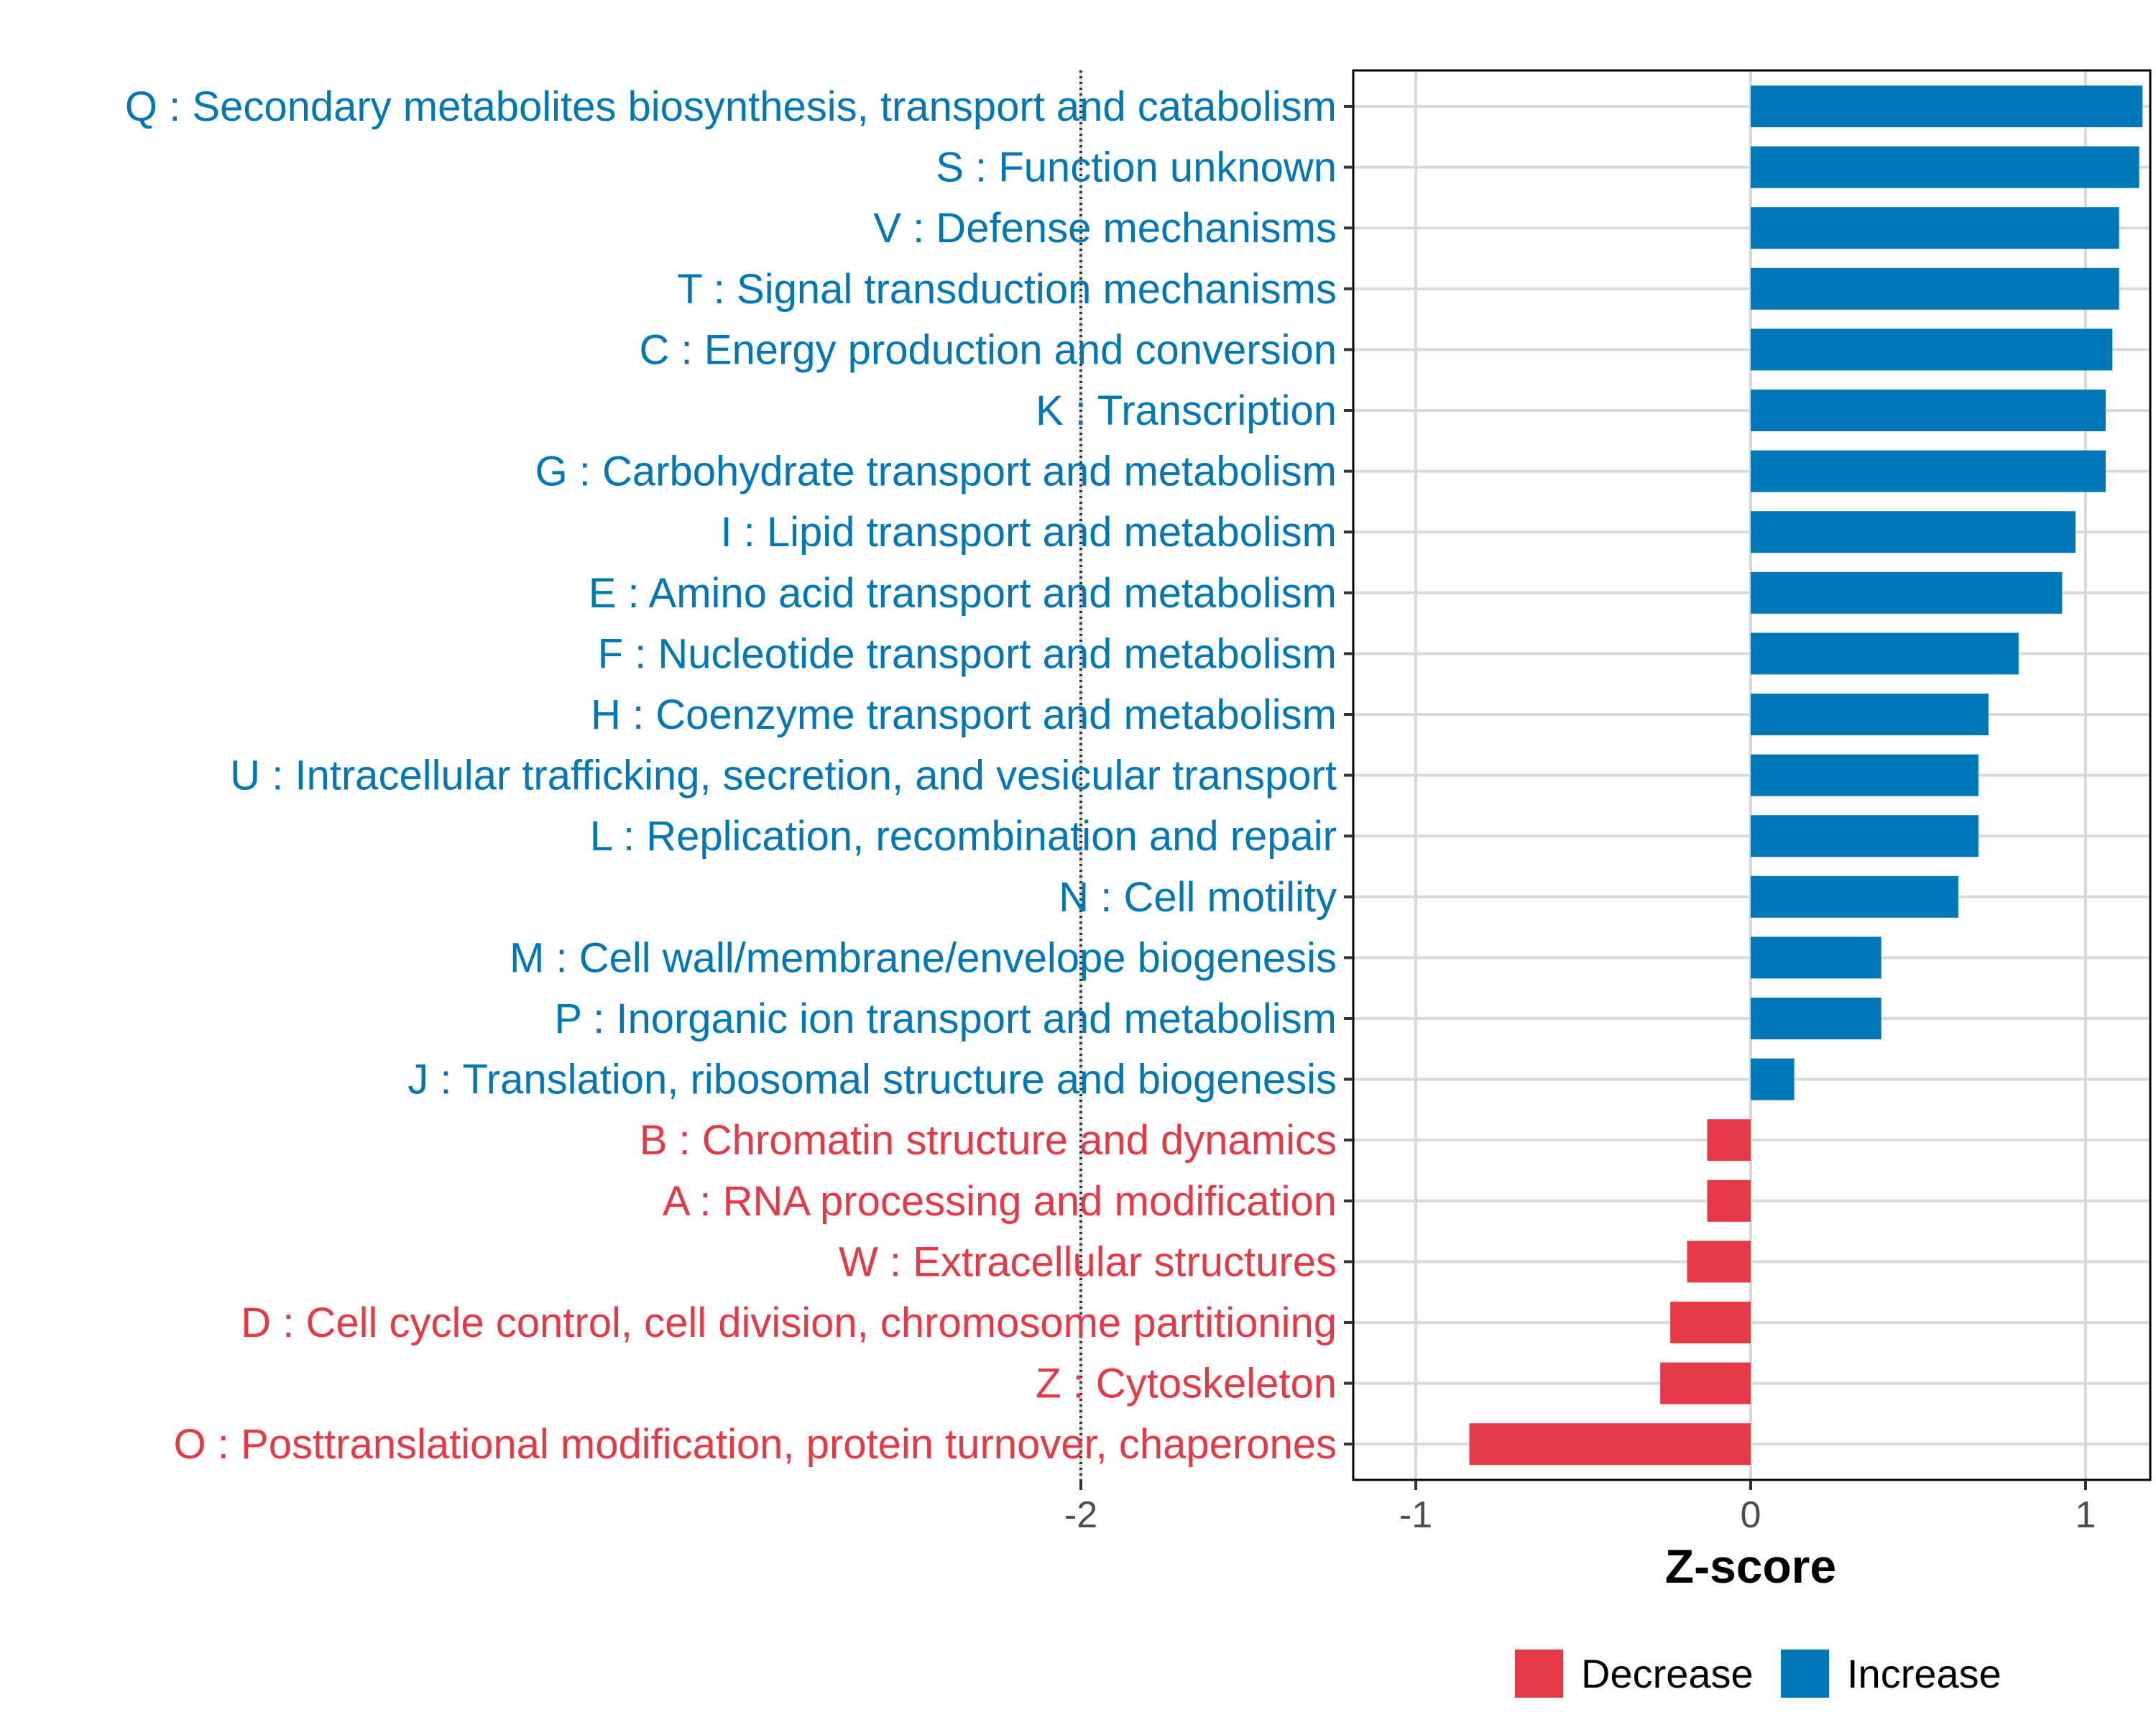  I want to click on category-label: C : Energy production and conversion, so click(988, 349).